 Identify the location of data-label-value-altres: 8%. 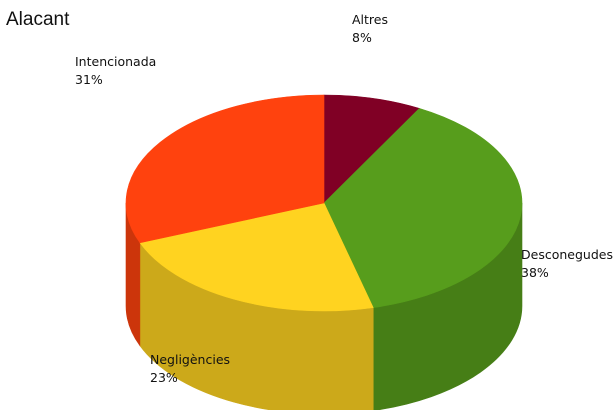
(362, 37).